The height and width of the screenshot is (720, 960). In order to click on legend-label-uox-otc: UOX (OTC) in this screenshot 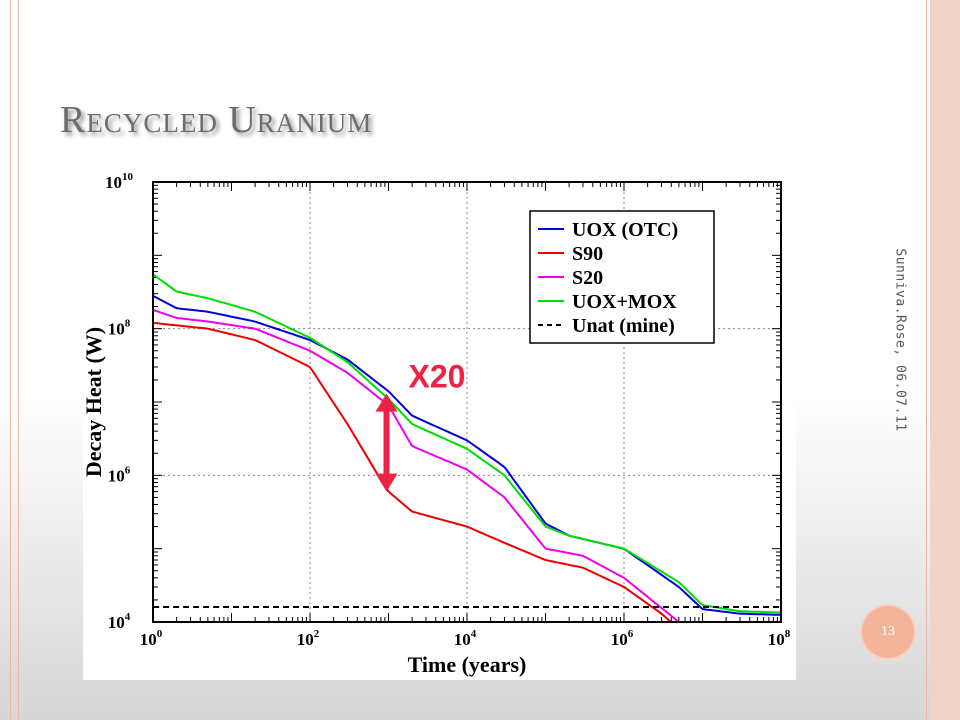, I will do `click(625, 230)`.